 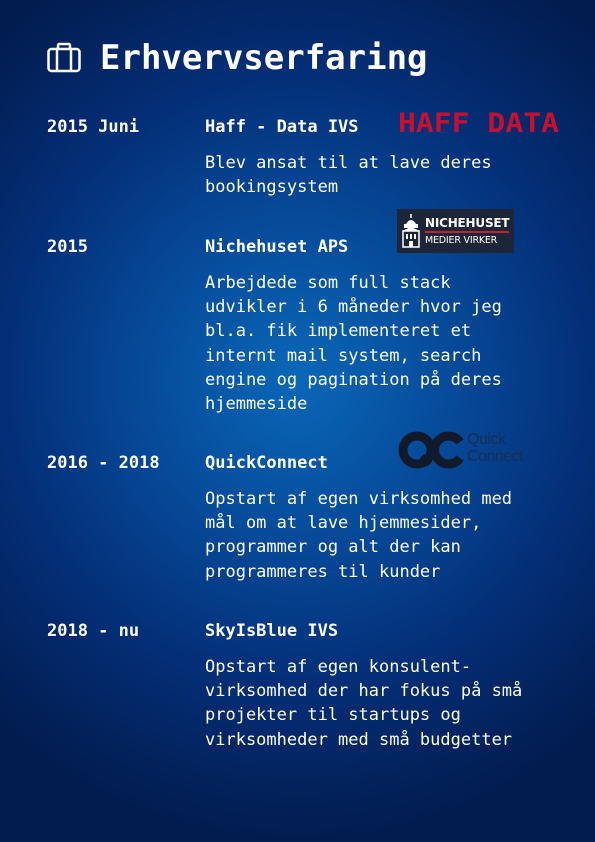 What do you see at coordinates (64, 57) in the screenshot?
I see `briefcase-icon` at bounding box center [64, 57].